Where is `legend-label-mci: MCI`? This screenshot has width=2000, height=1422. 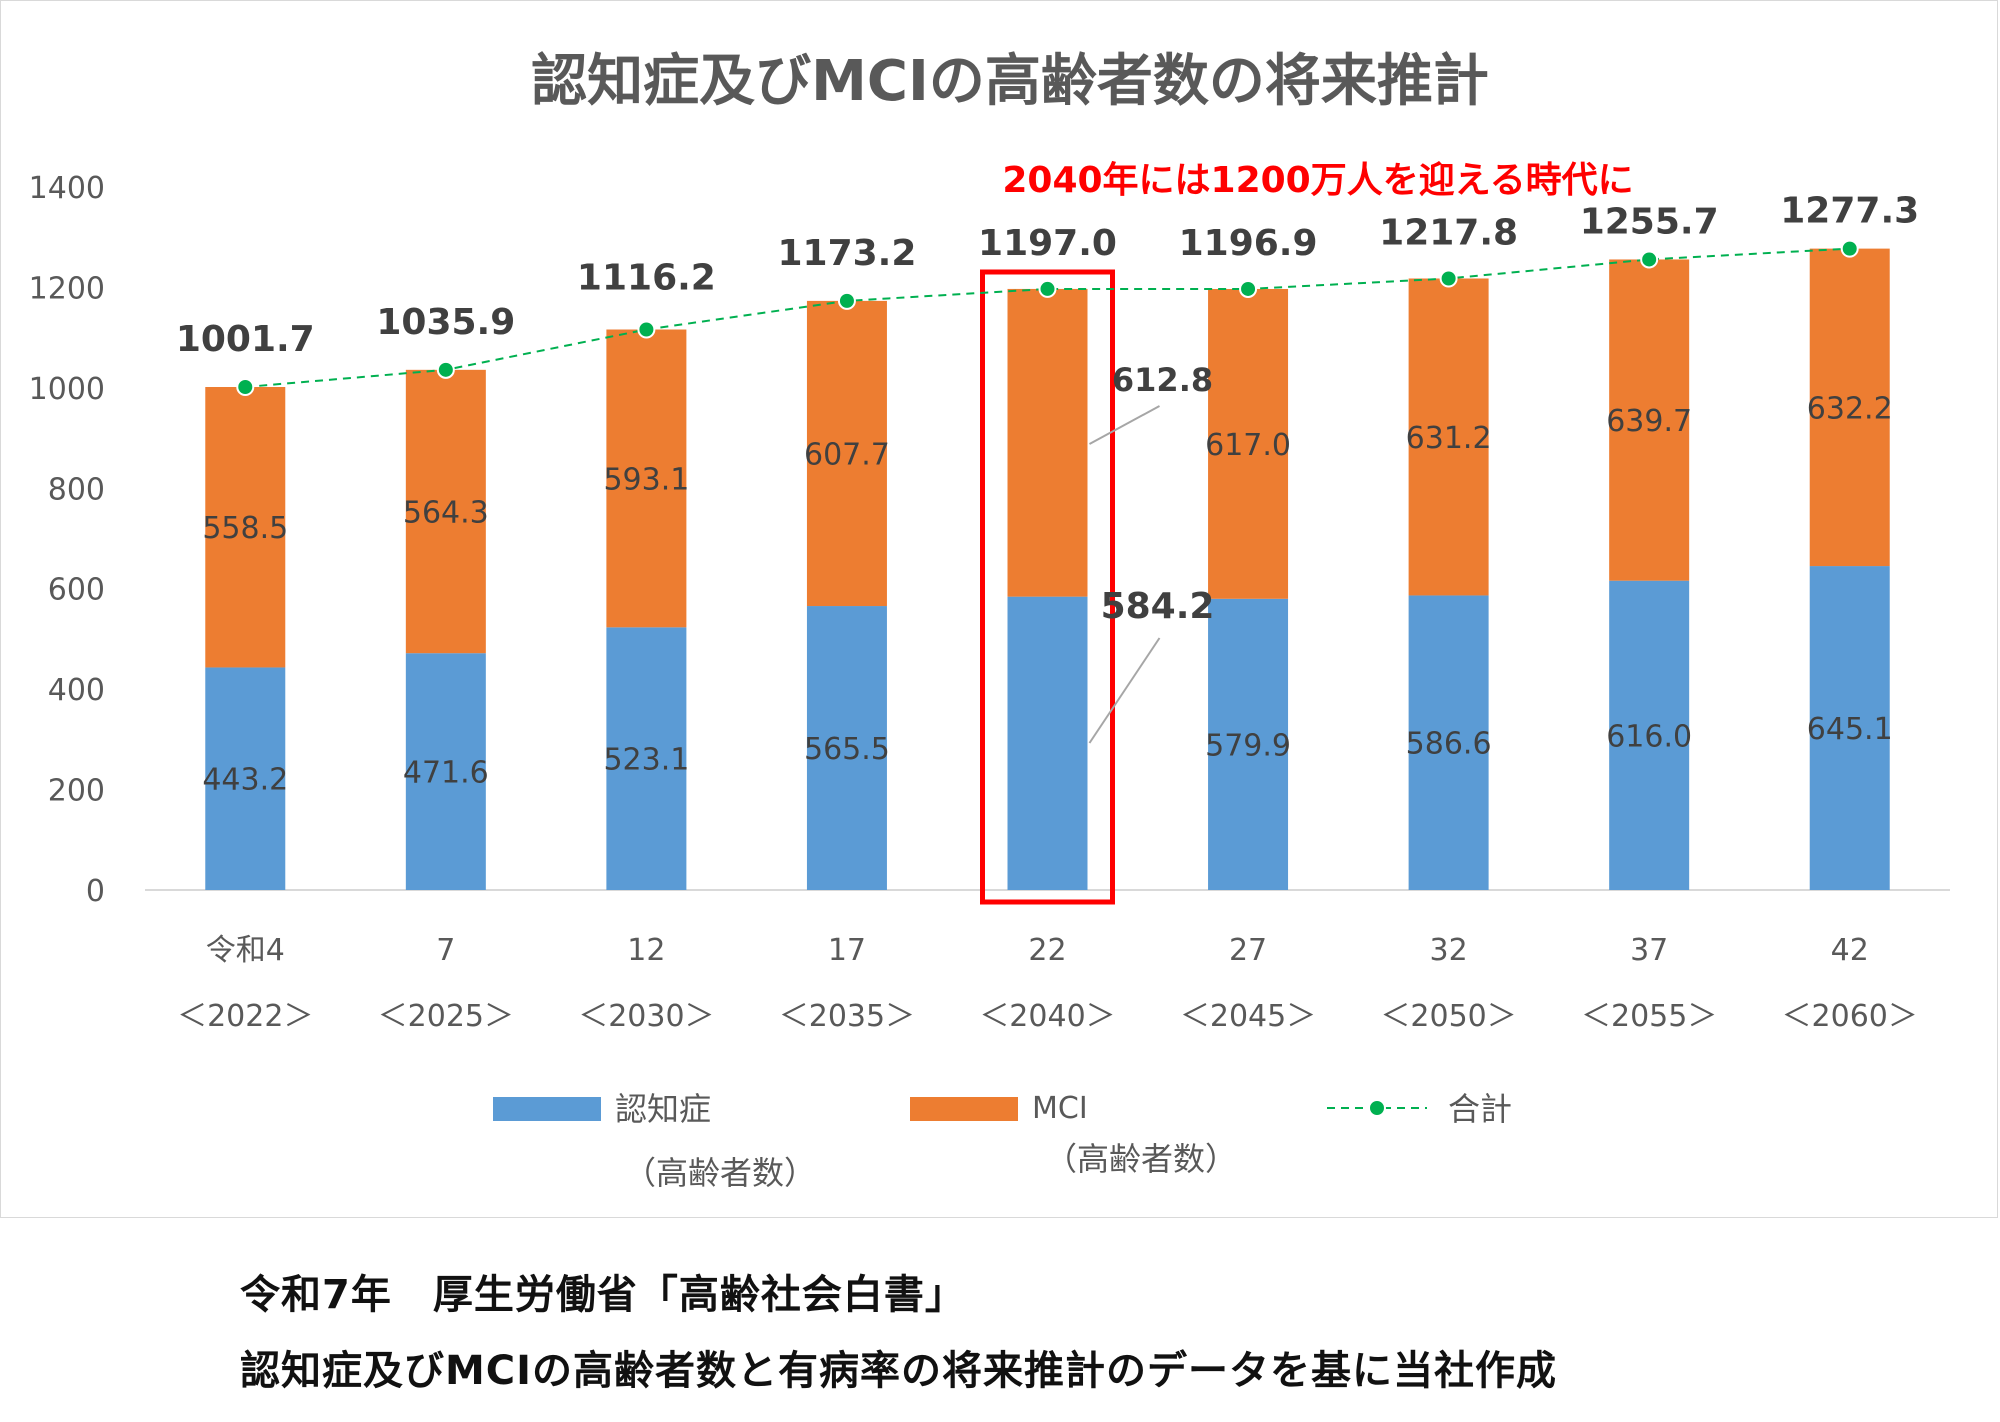 legend-label-mci: MCI is located at coordinates (1060, 1108).